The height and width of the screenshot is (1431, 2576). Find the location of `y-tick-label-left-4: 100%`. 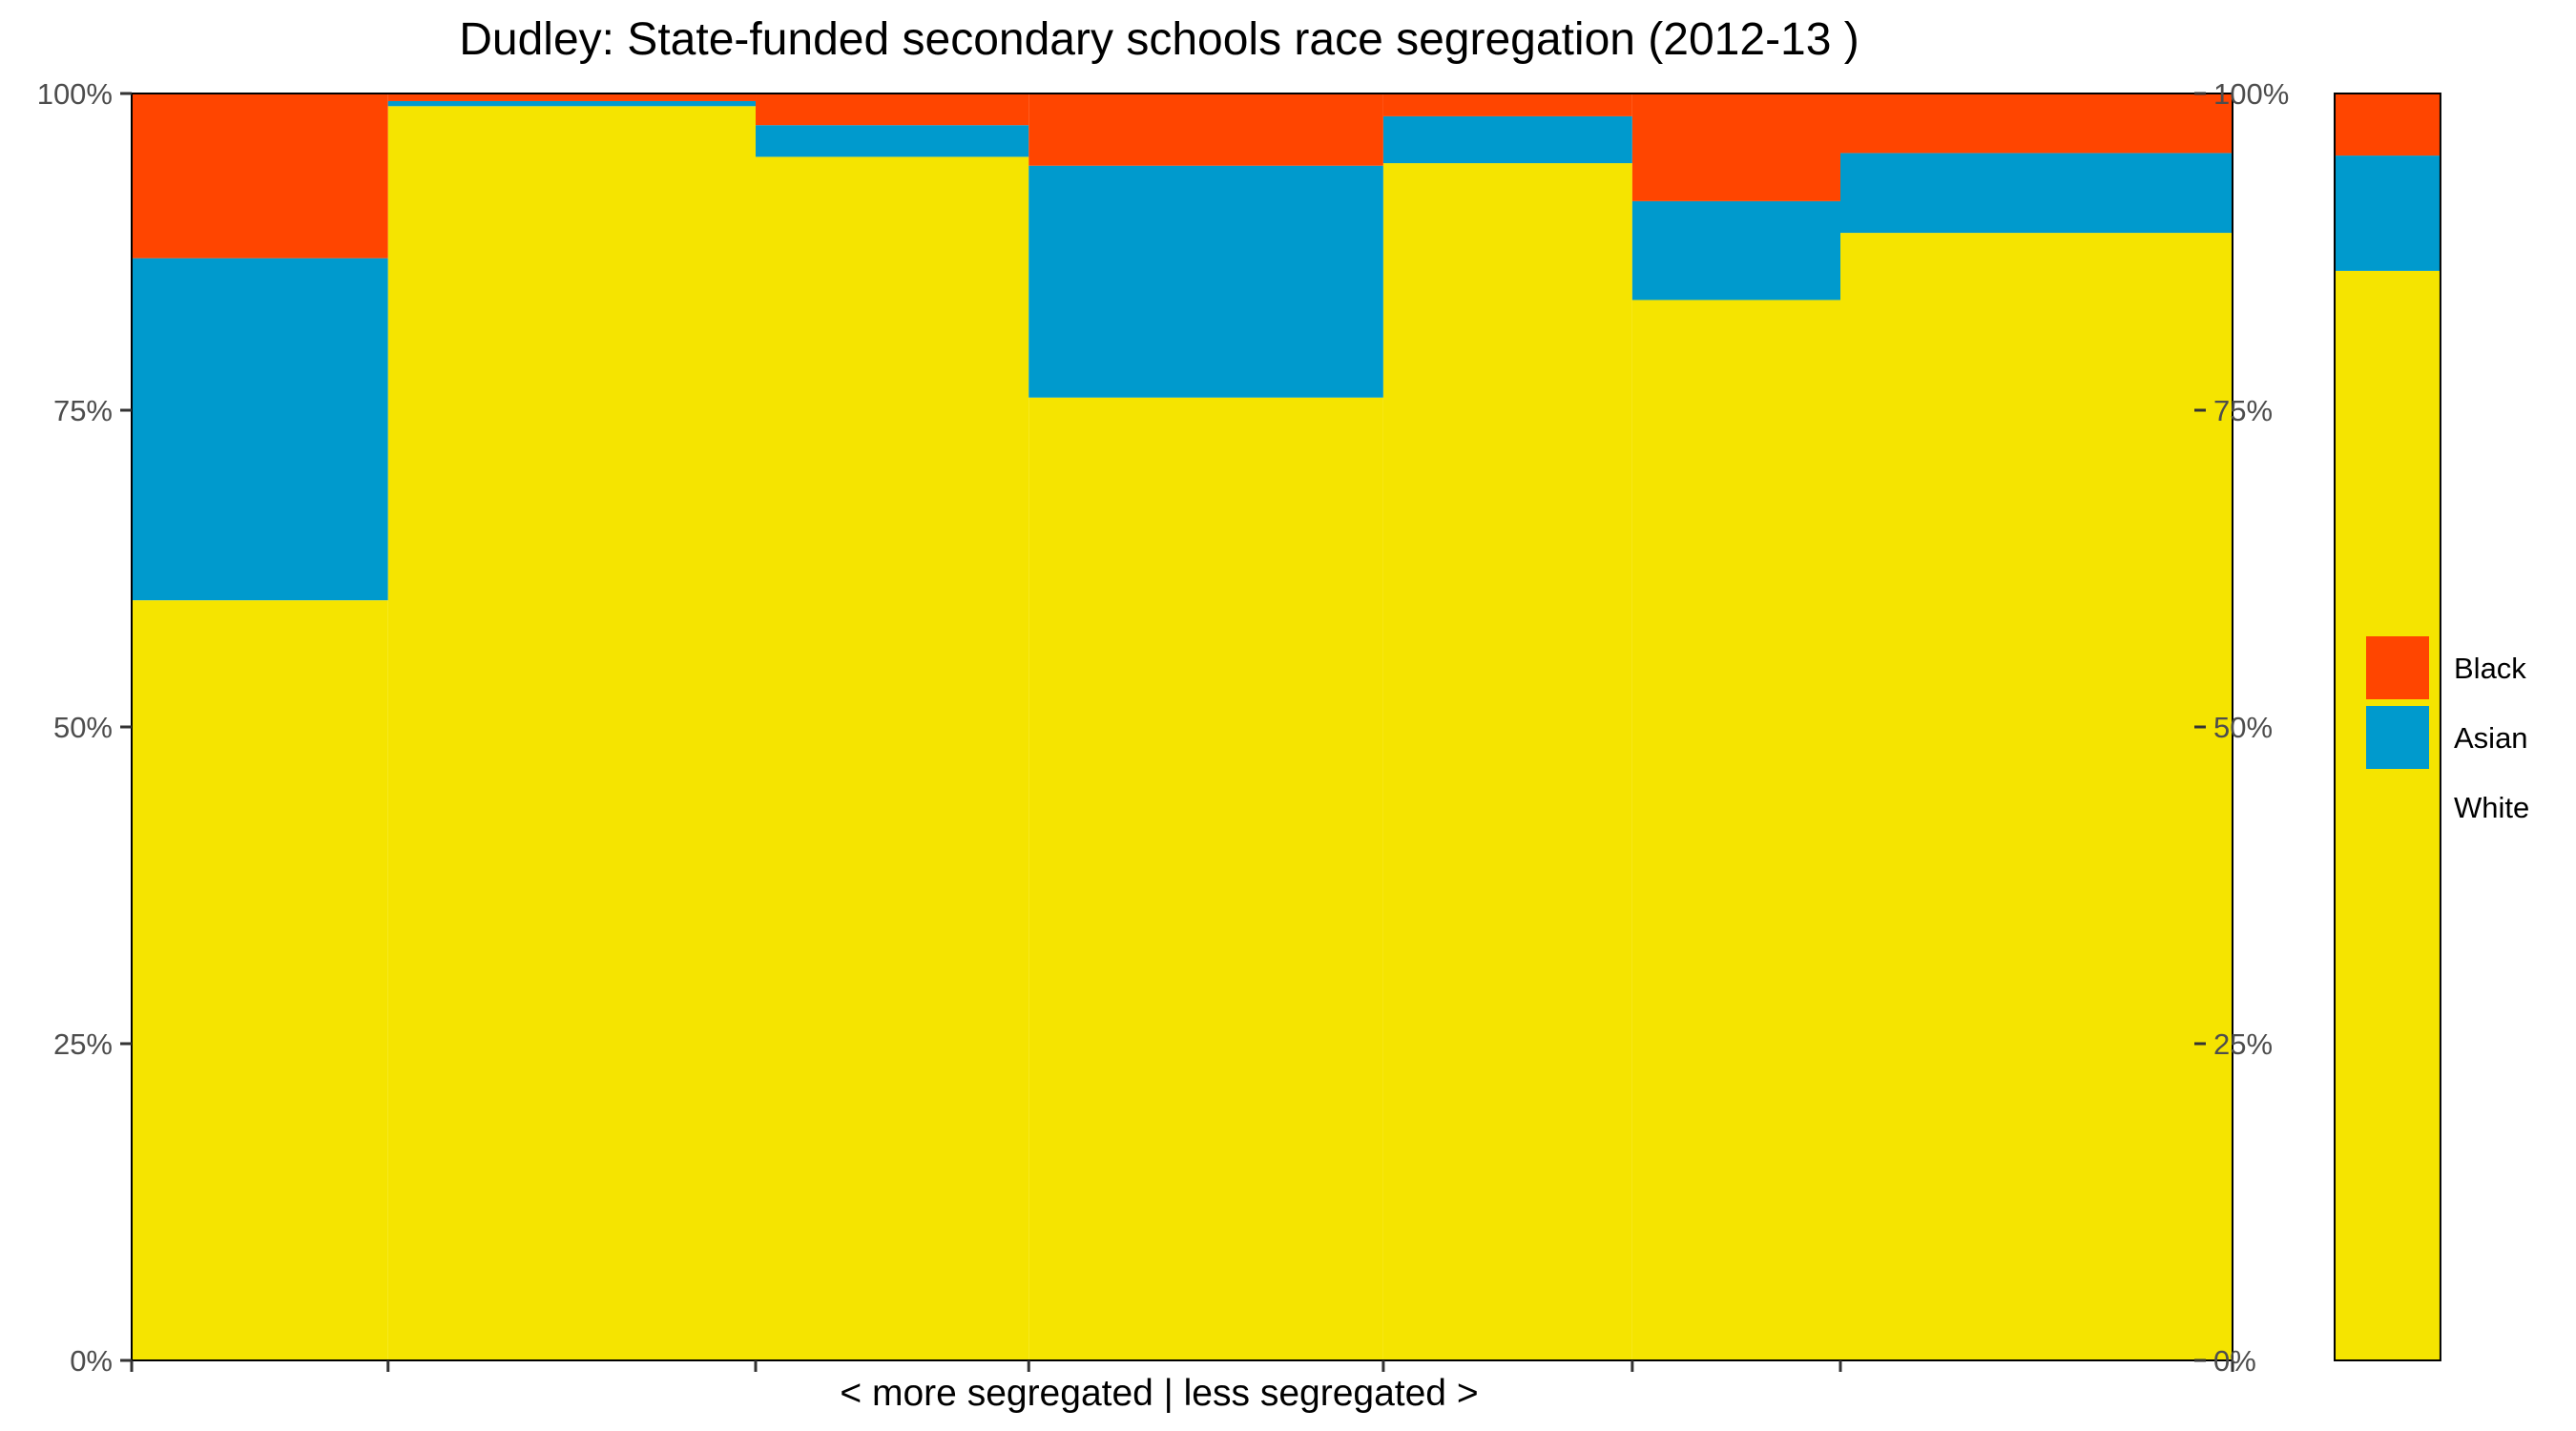

y-tick-label-left-4: 100% is located at coordinates (75, 94).